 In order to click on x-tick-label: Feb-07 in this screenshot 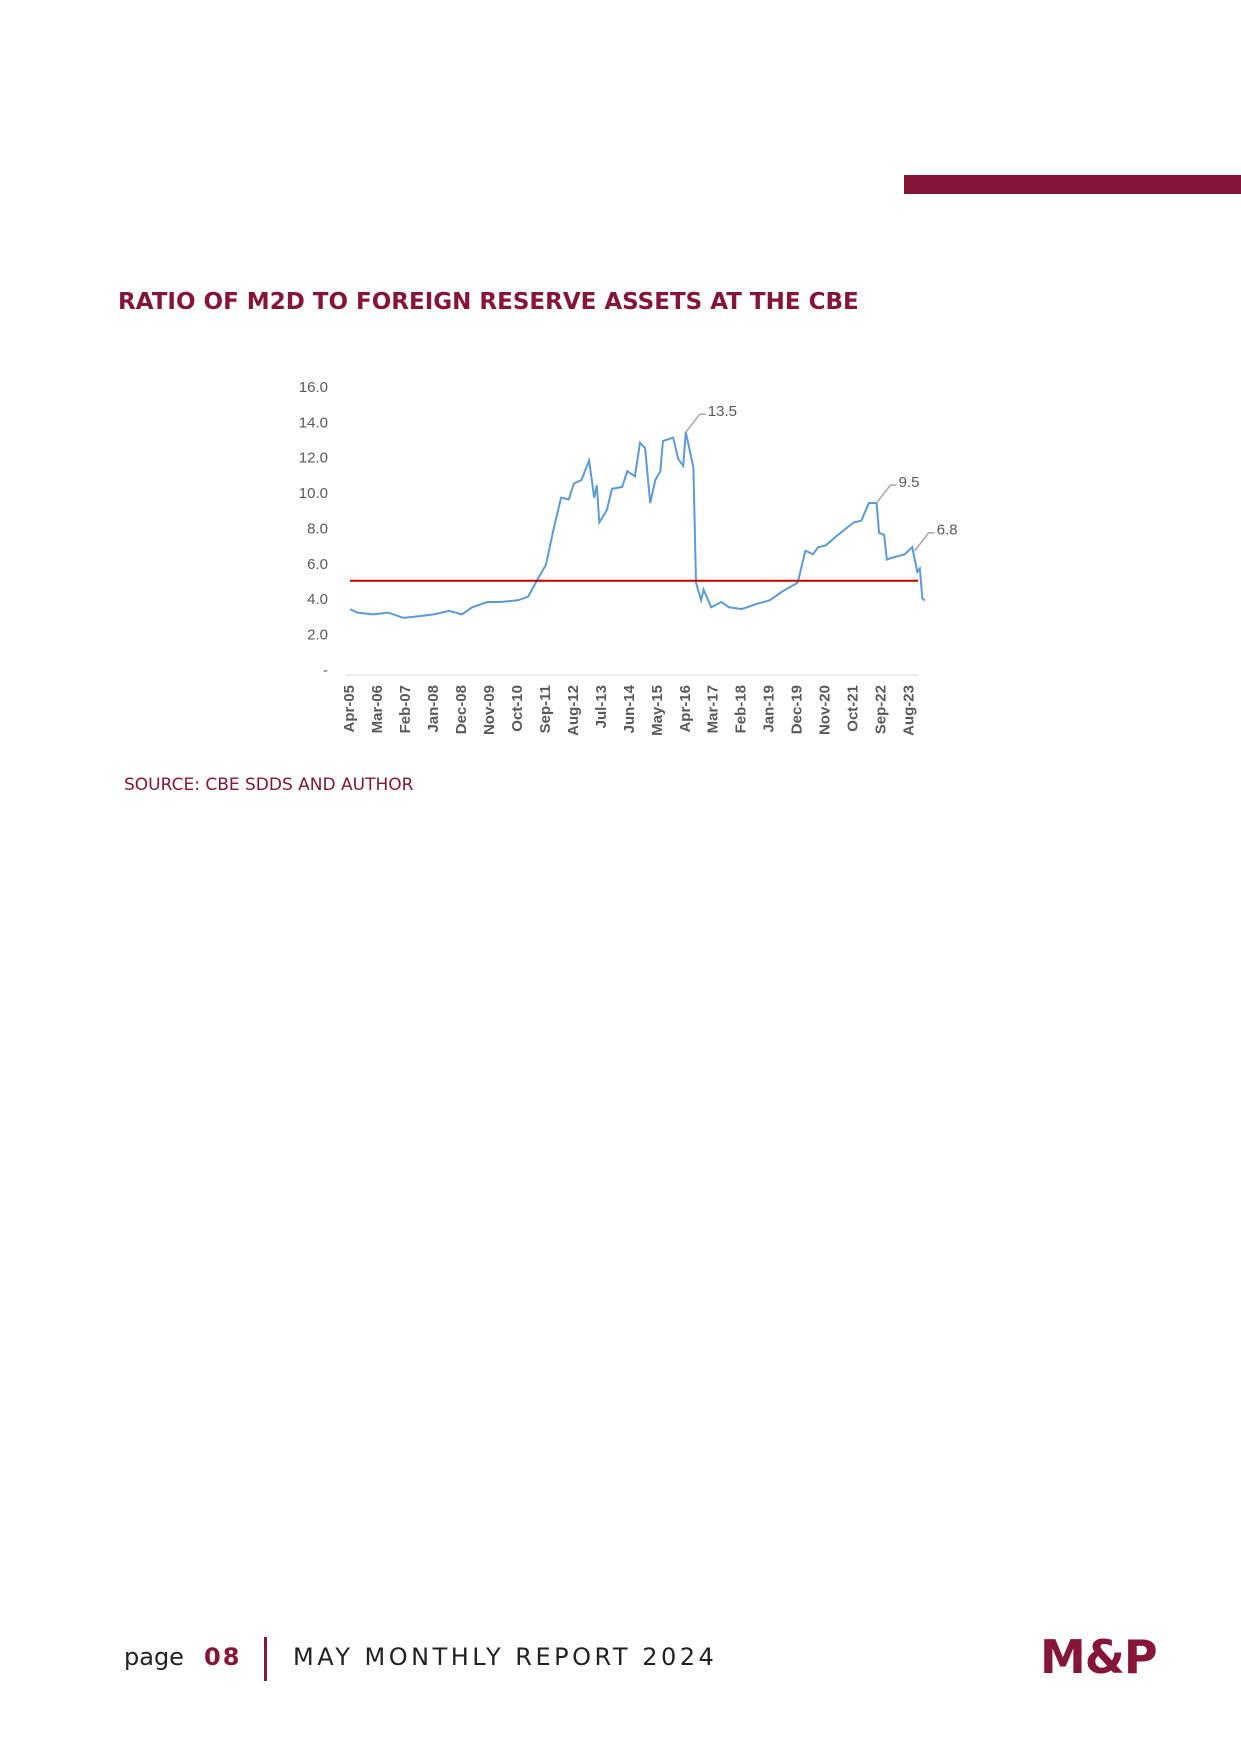, I will do `click(405, 709)`.